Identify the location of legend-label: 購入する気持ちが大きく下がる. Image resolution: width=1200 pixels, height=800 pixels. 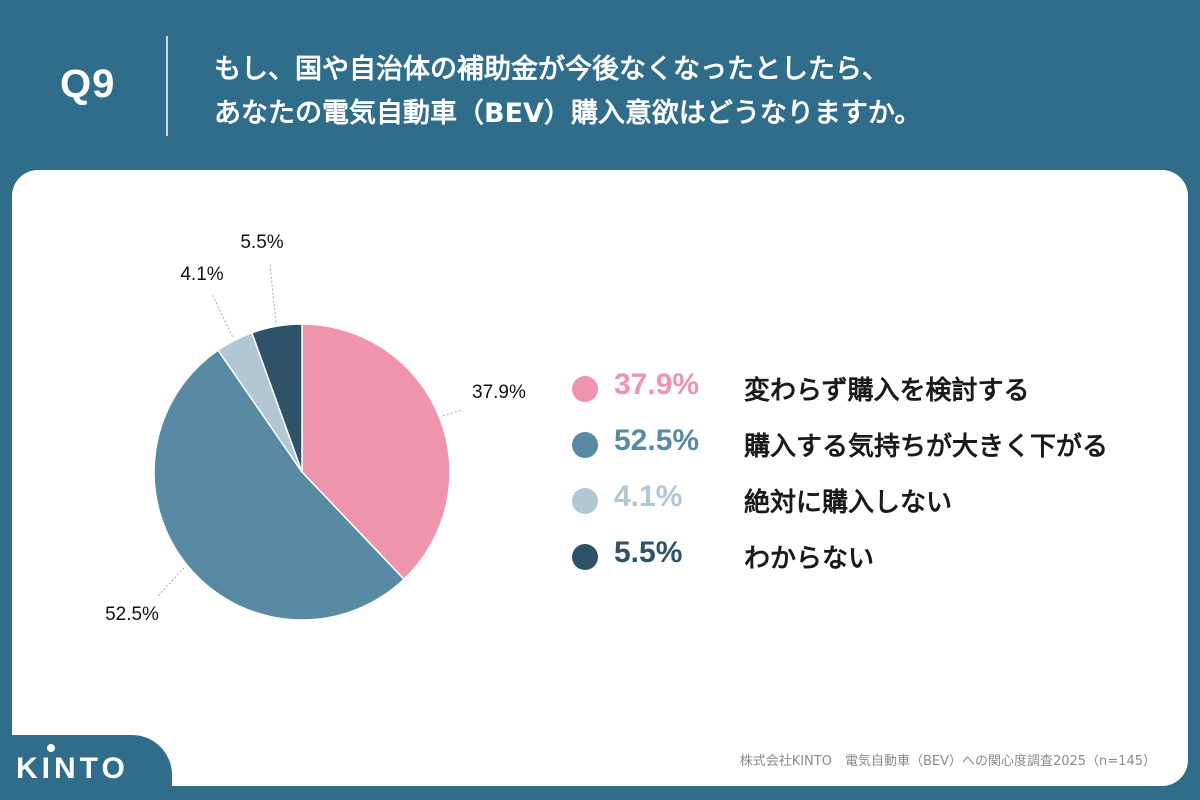
(926, 447).